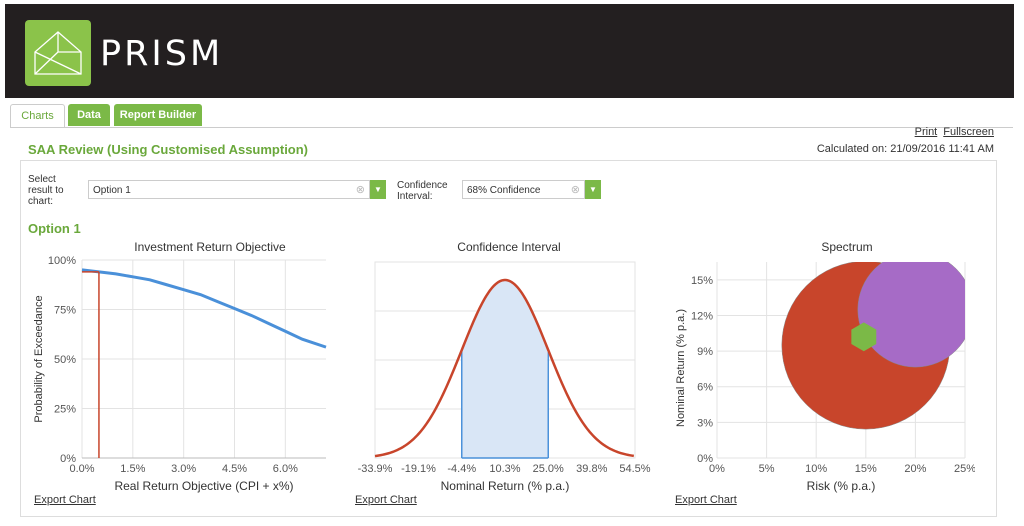 This screenshot has height=526, width=1024. What do you see at coordinates (504, 190) in the screenshot?
I see `confidence-select-value: 68% Confidence` at bounding box center [504, 190].